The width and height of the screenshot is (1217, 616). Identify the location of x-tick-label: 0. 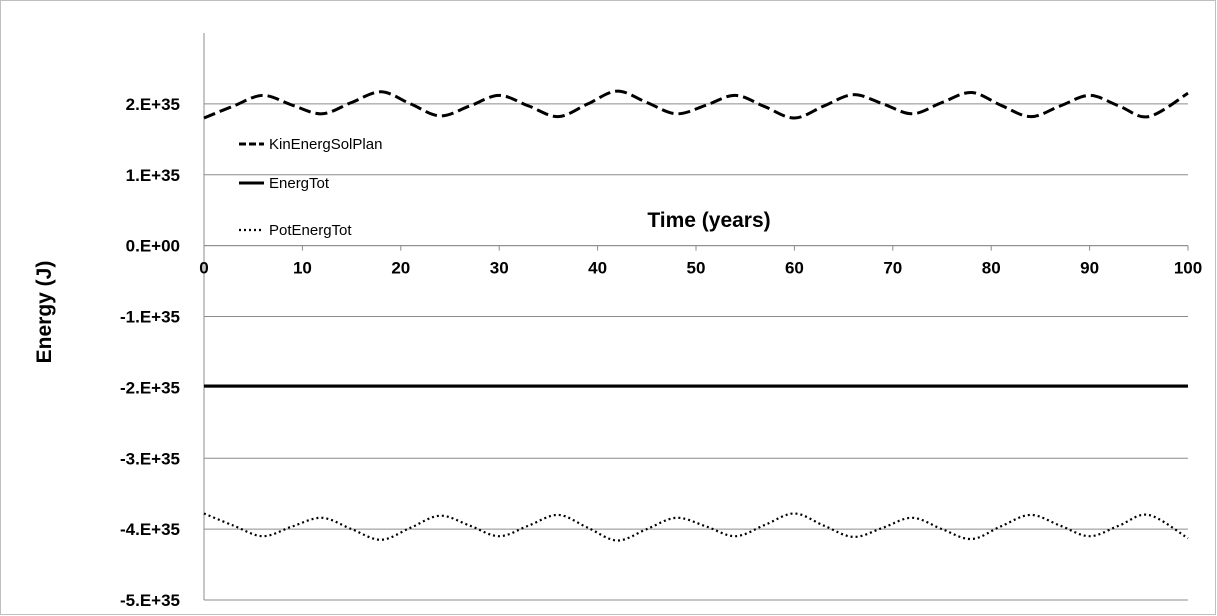
(203, 268).